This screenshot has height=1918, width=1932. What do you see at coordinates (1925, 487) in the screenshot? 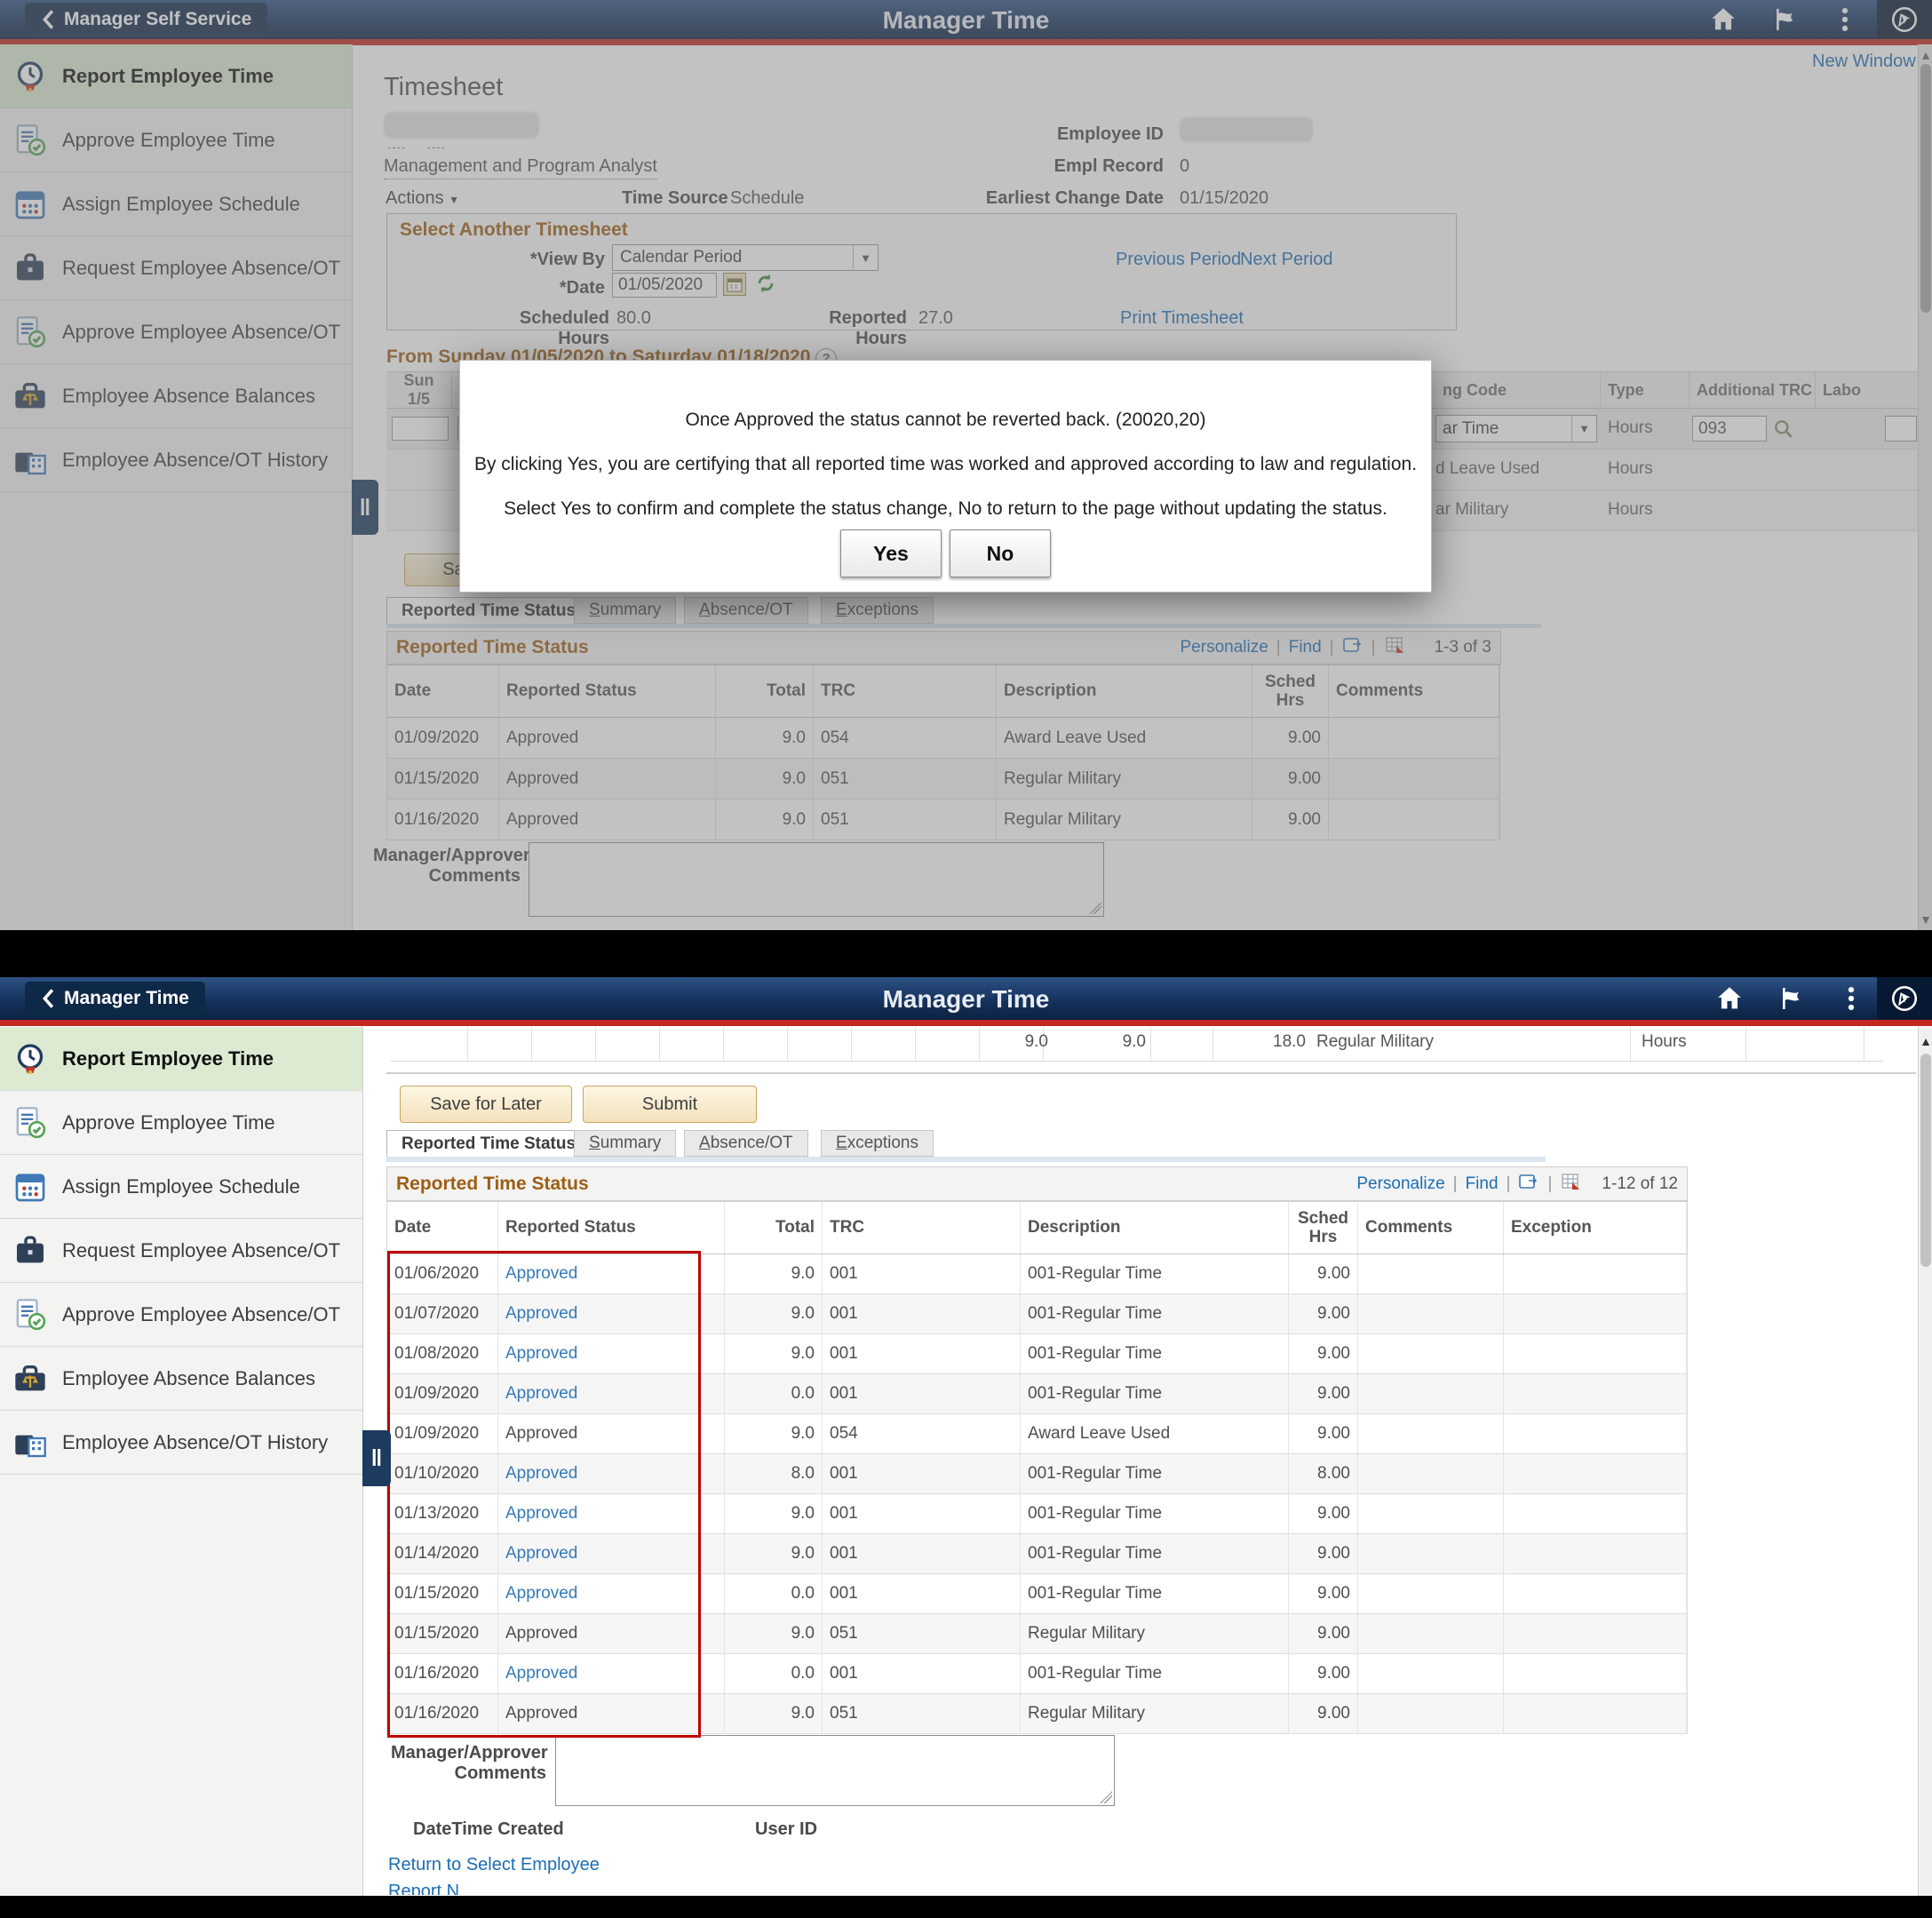
I see `vertical-scrollbar: ▲ ▼` at bounding box center [1925, 487].